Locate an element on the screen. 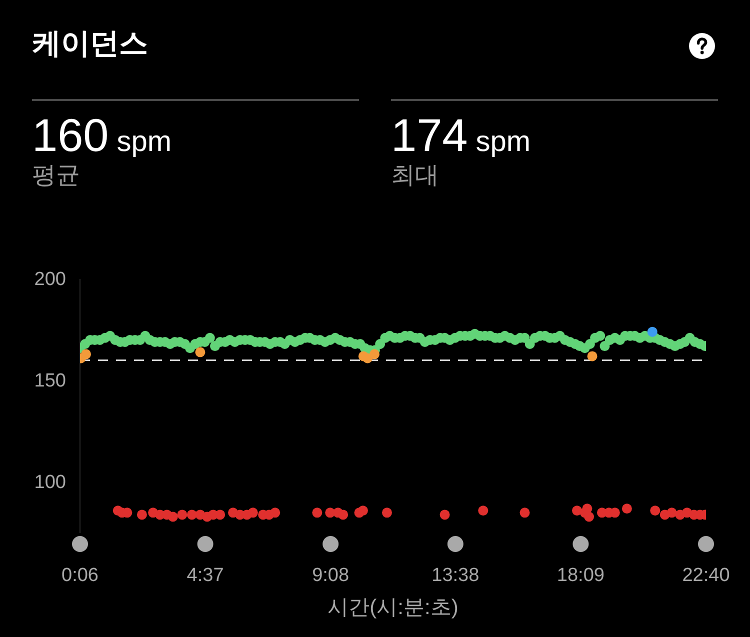 The width and height of the screenshot is (750, 637). text: 평균 is located at coordinates (56, 175).